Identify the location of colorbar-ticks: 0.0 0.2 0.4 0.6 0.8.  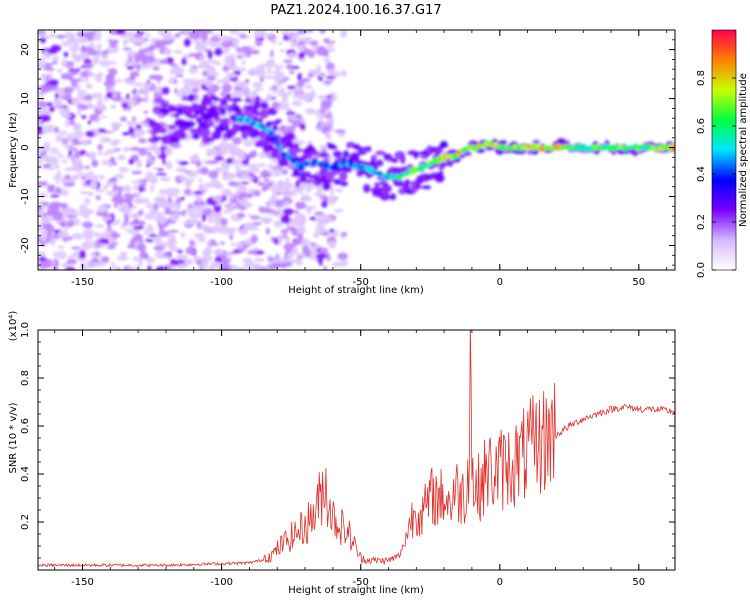
(716, 174).